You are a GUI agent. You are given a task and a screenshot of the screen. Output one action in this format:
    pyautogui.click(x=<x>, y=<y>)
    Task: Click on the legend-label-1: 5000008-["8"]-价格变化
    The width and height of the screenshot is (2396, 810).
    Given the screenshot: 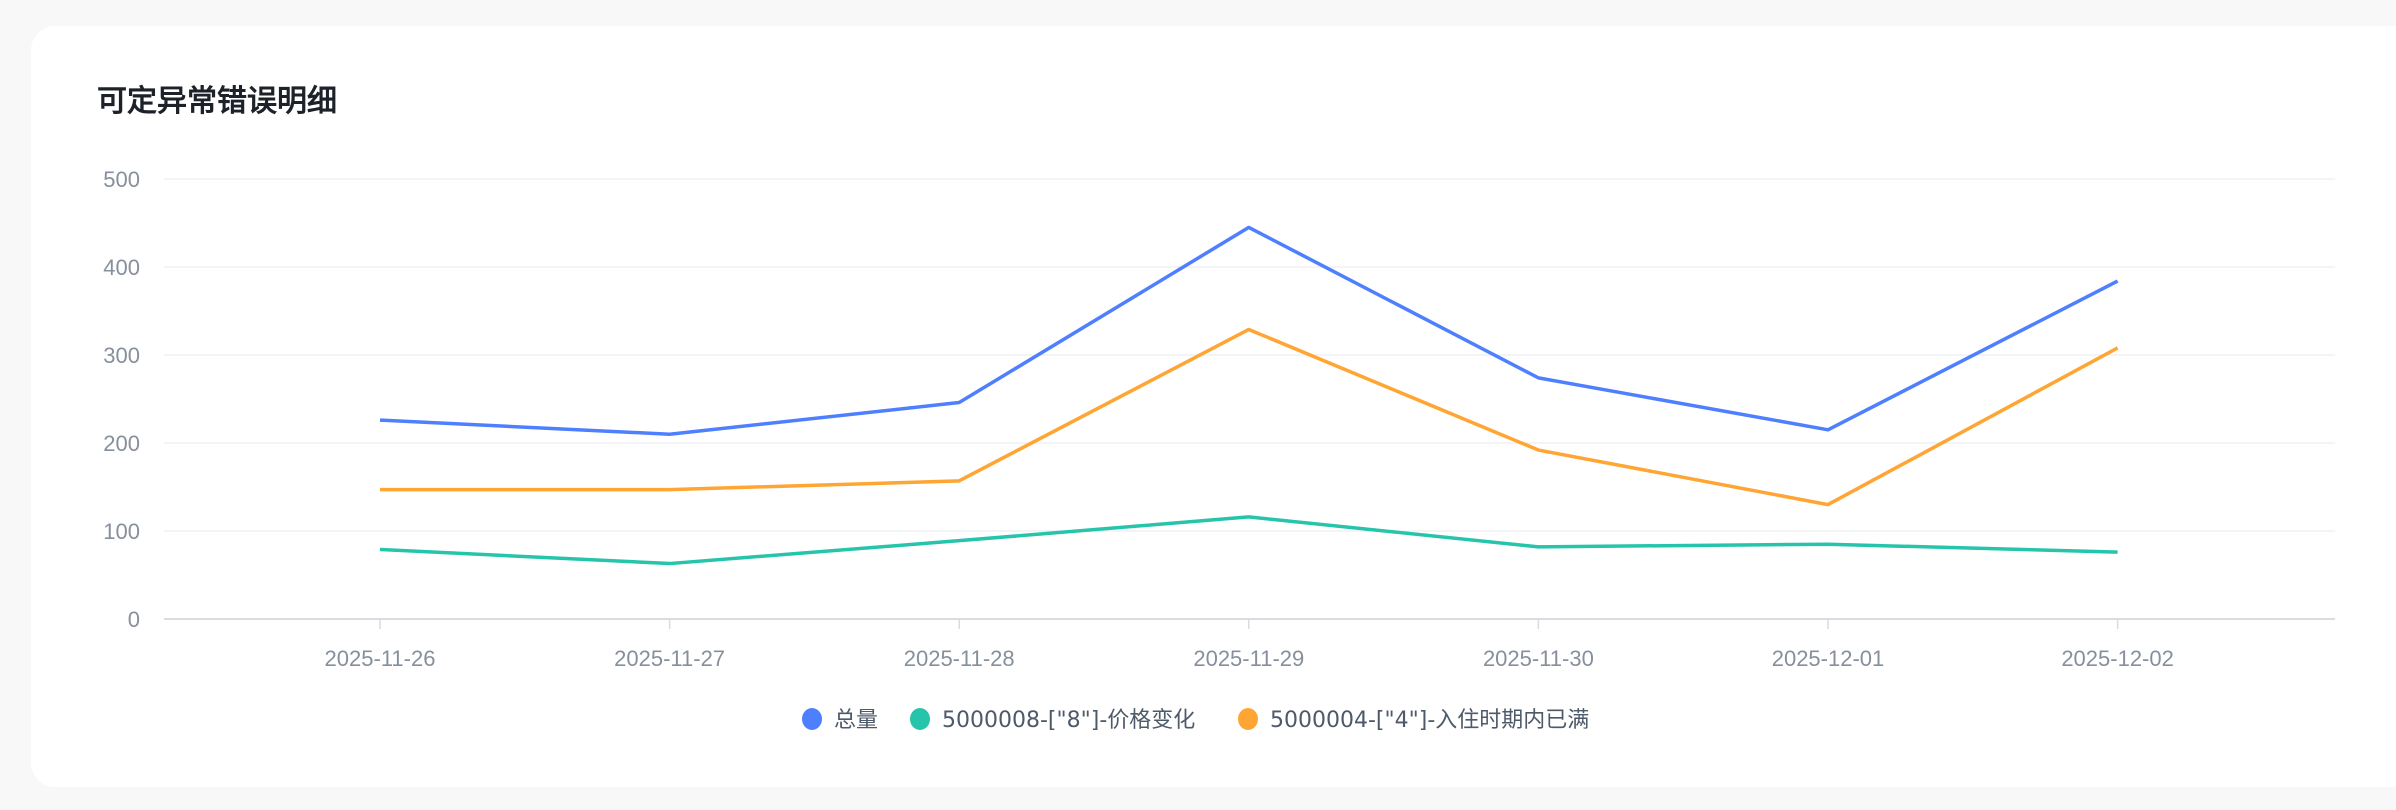 What is the action you would take?
    pyautogui.click(x=1068, y=720)
    